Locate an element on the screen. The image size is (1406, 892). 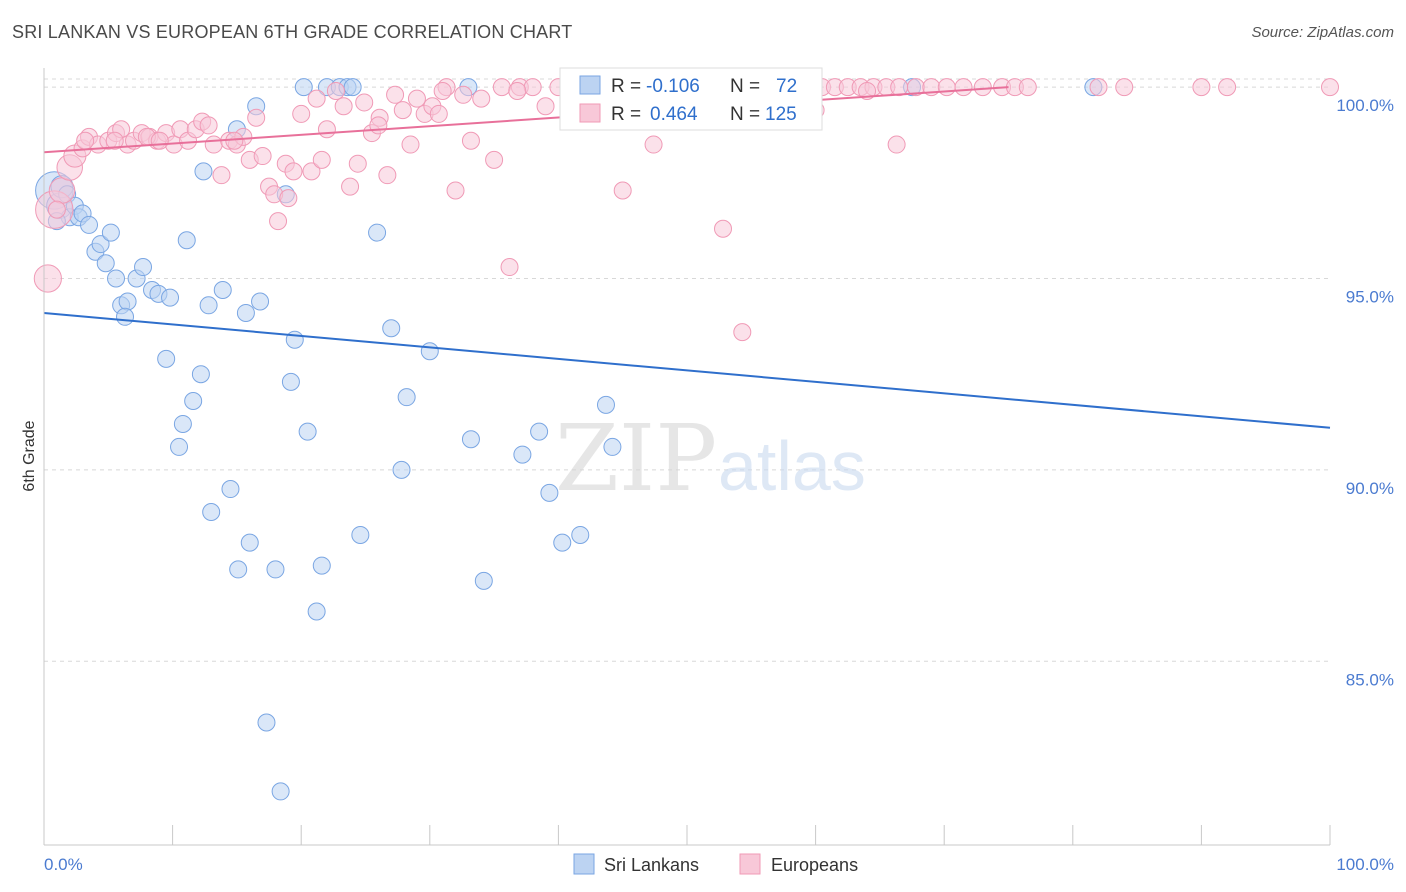
legend-r-label-1: R = is located at coordinates (626, 114).